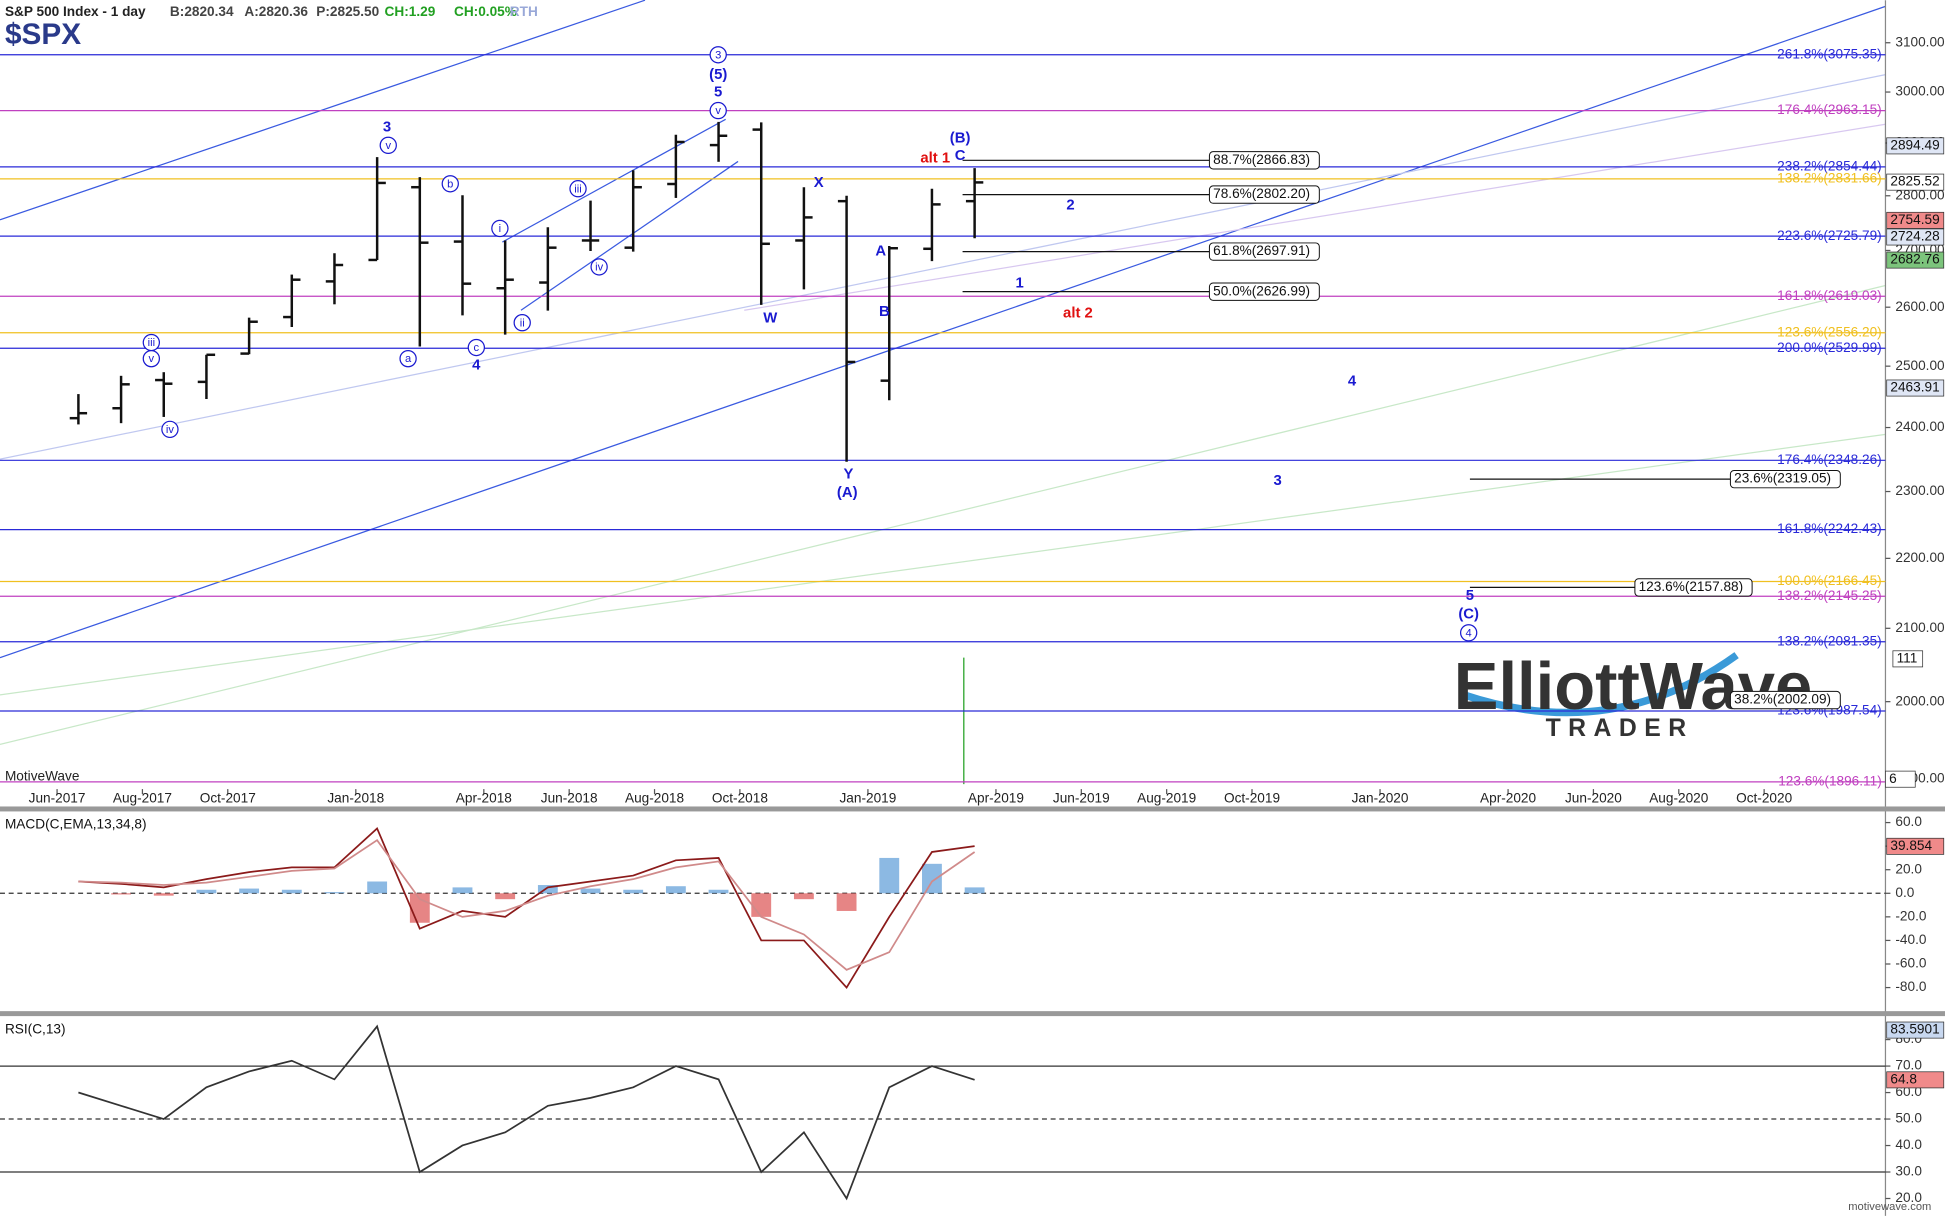 The width and height of the screenshot is (1945, 1216). Describe the element at coordinates (1764, 798) in the screenshot. I see `x-tick-label: Oct-2020` at that location.